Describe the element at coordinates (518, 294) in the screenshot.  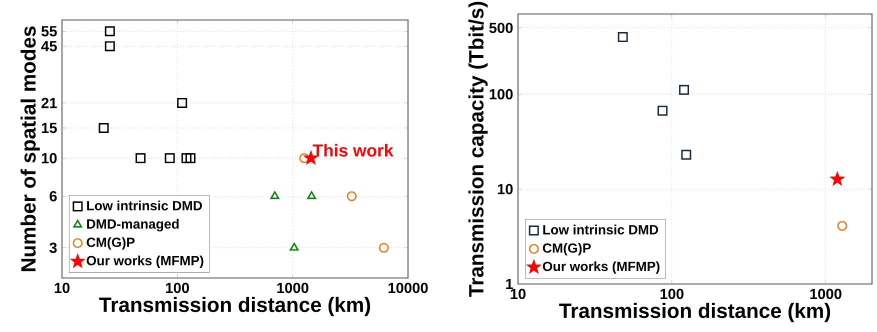
I see `x-tick-label: 10` at that location.